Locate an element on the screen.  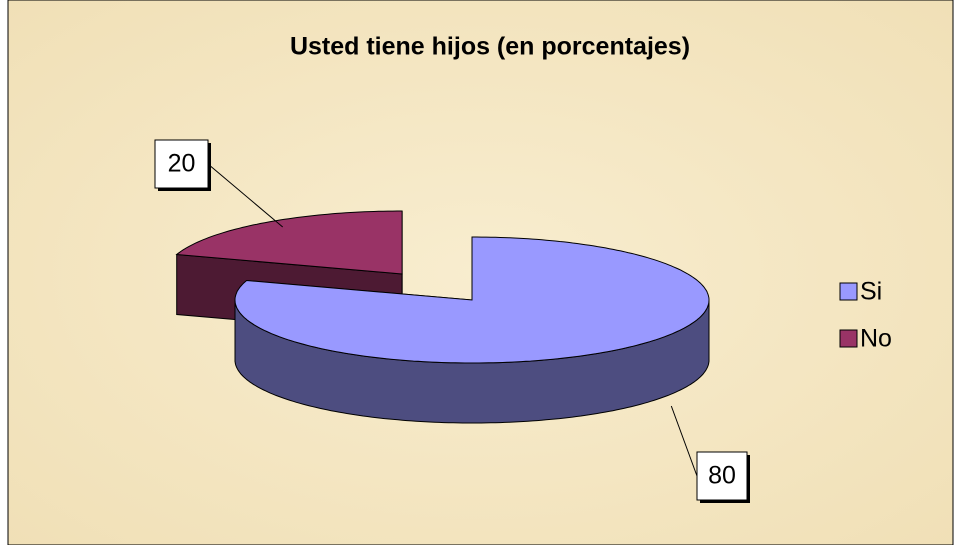
legend-label: Si is located at coordinates (871, 292).